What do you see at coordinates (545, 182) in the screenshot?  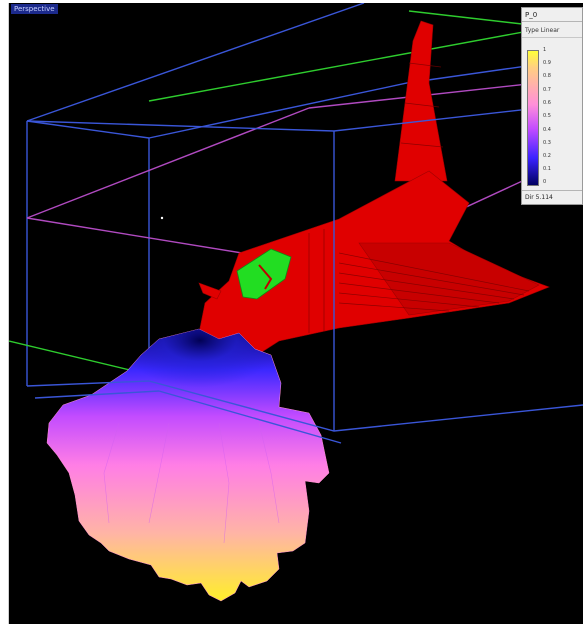 I see `legend-tick: 0` at bounding box center [545, 182].